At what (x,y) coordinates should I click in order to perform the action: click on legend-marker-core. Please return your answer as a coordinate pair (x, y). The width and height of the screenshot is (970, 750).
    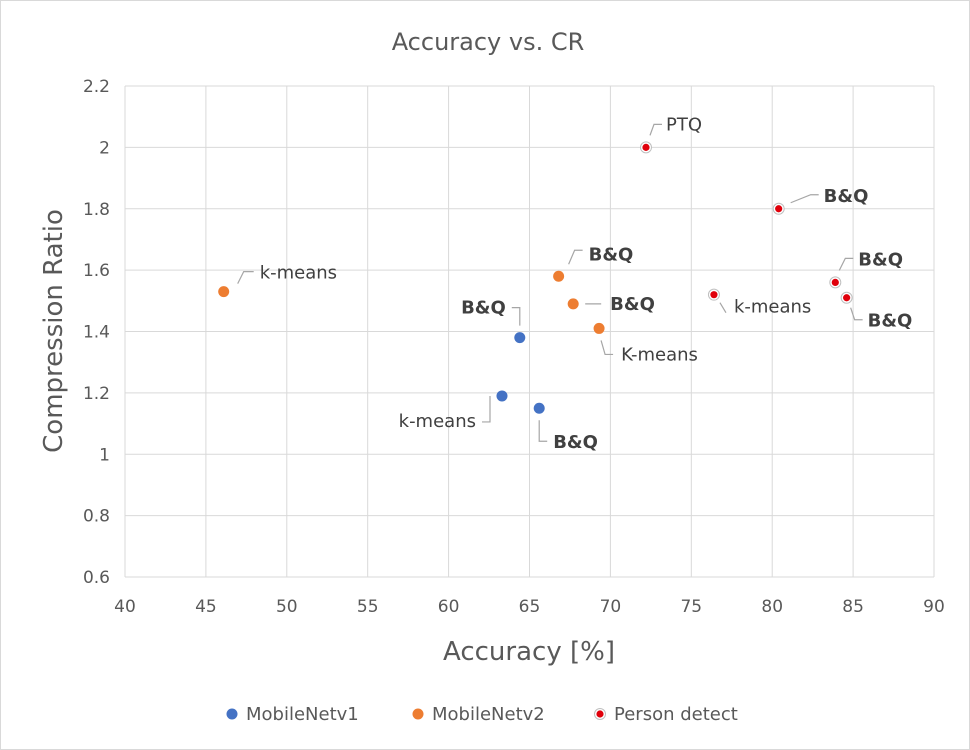
    Looking at the image, I should click on (600, 714).